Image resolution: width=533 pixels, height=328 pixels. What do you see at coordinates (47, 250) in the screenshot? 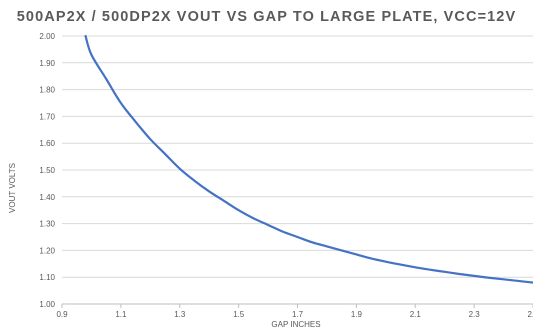
I see `y-tick-label: 1.20` at bounding box center [47, 250].